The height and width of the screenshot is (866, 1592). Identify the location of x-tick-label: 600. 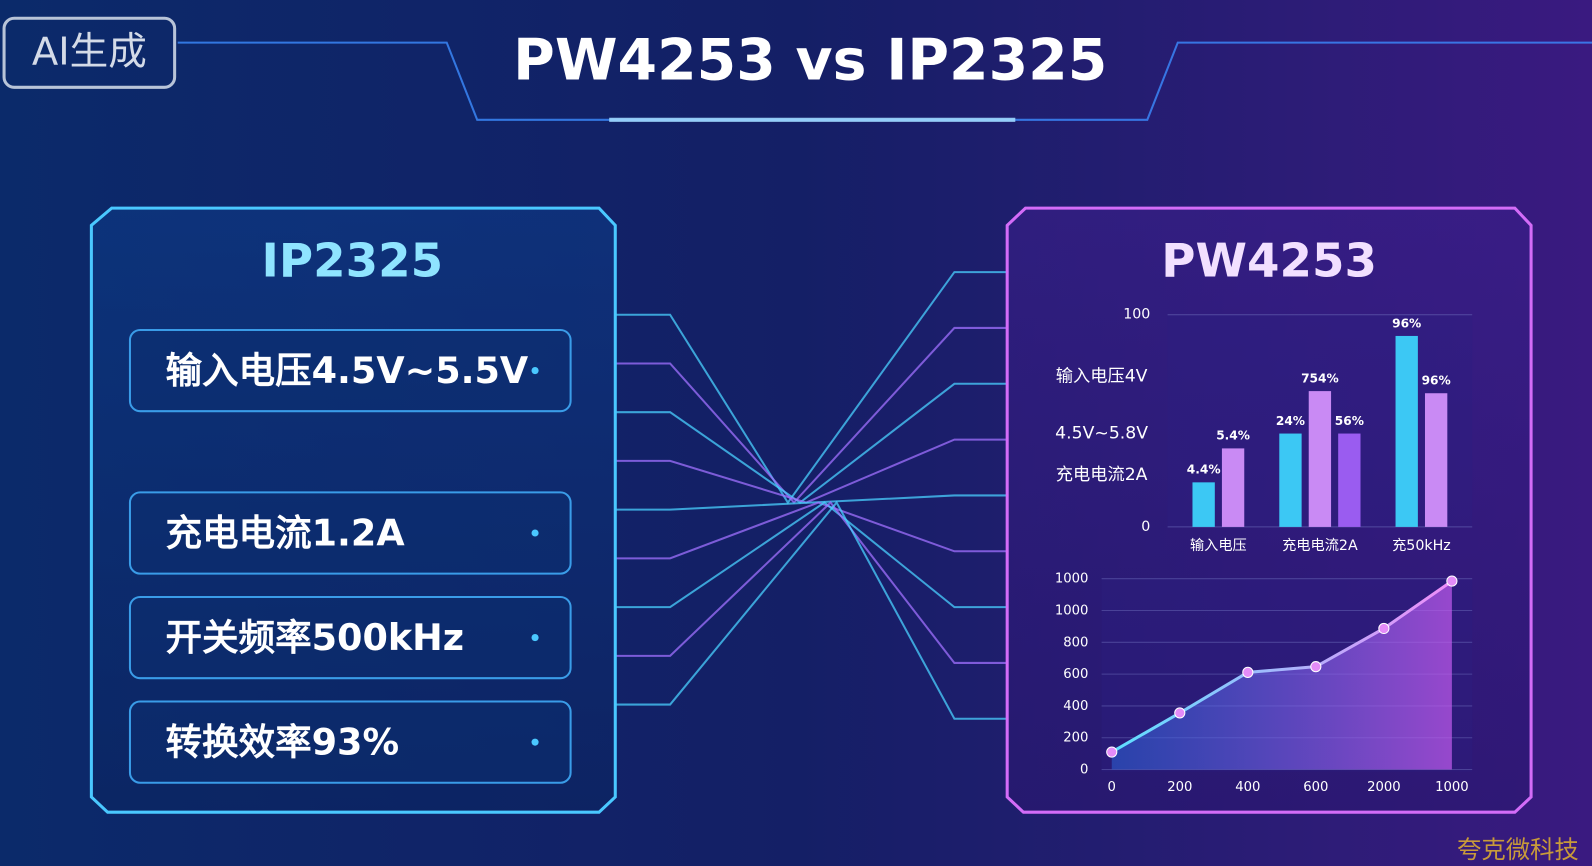
(1315, 787).